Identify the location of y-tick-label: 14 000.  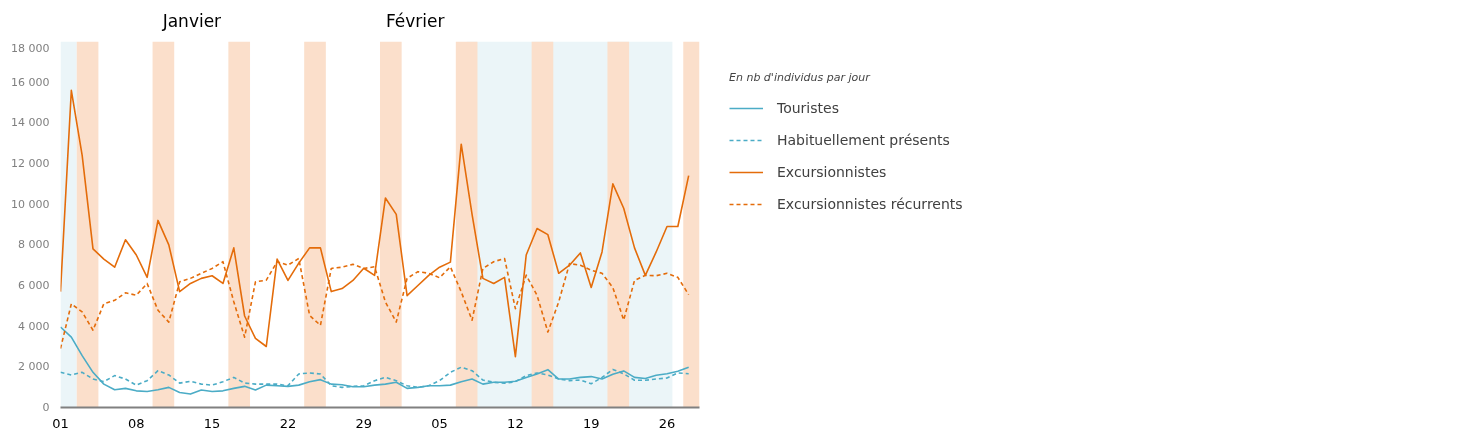
(30, 123).